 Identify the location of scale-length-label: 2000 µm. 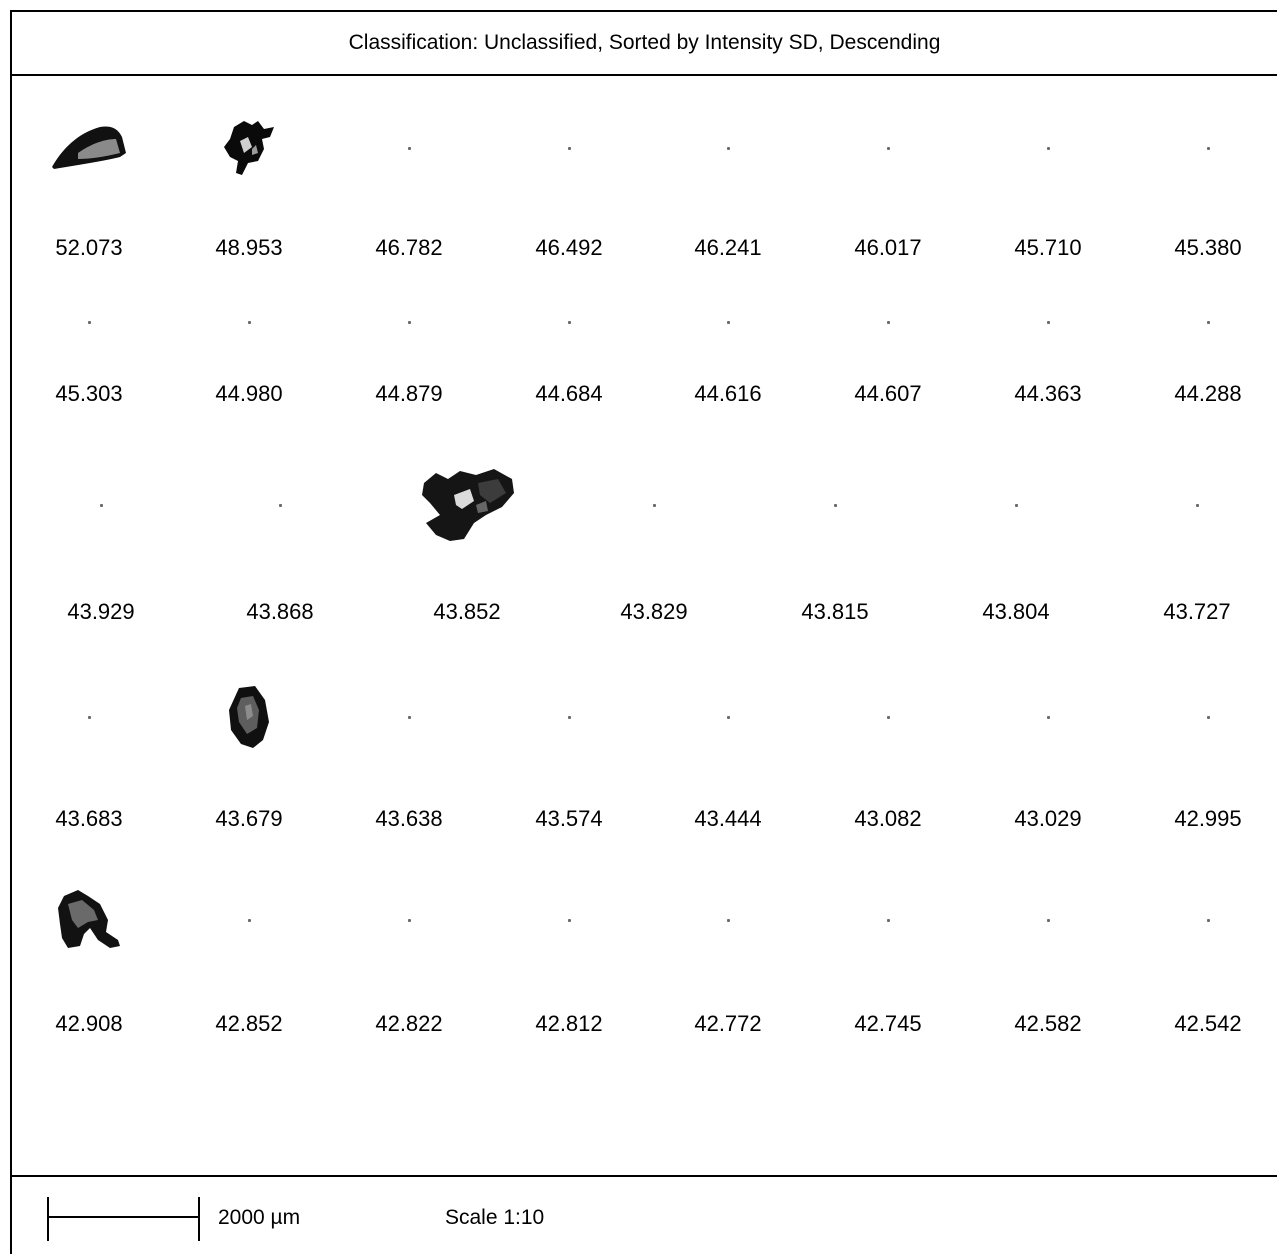
(259, 1217).